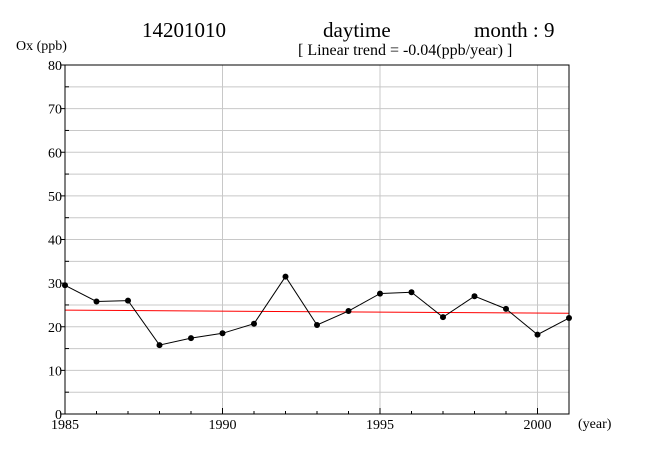  What do you see at coordinates (55, 66) in the screenshot?
I see `y-tick-label: 80` at bounding box center [55, 66].